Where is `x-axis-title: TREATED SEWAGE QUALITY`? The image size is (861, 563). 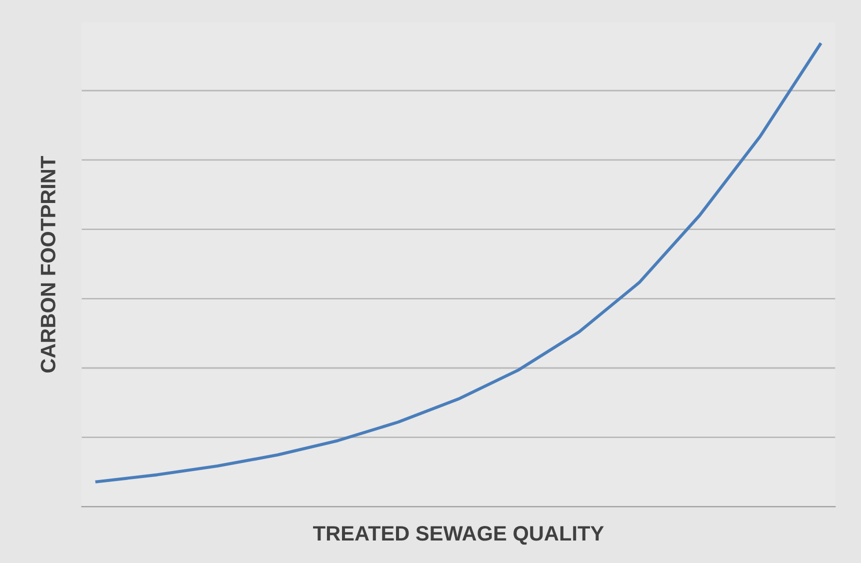 x-axis-title: TREATED SEWAGE QUALITY is located at coordinates (458, 535).